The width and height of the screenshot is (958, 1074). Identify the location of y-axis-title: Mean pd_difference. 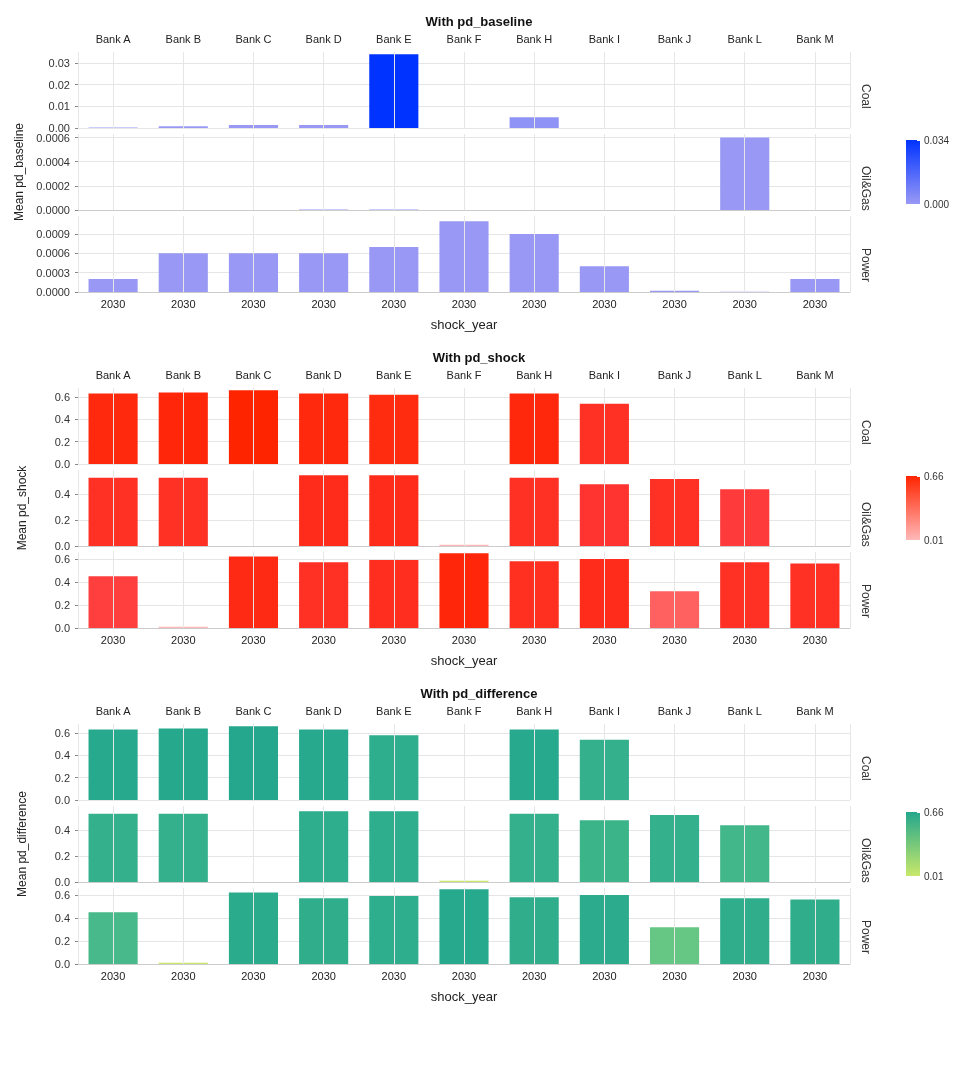
(22, 843).